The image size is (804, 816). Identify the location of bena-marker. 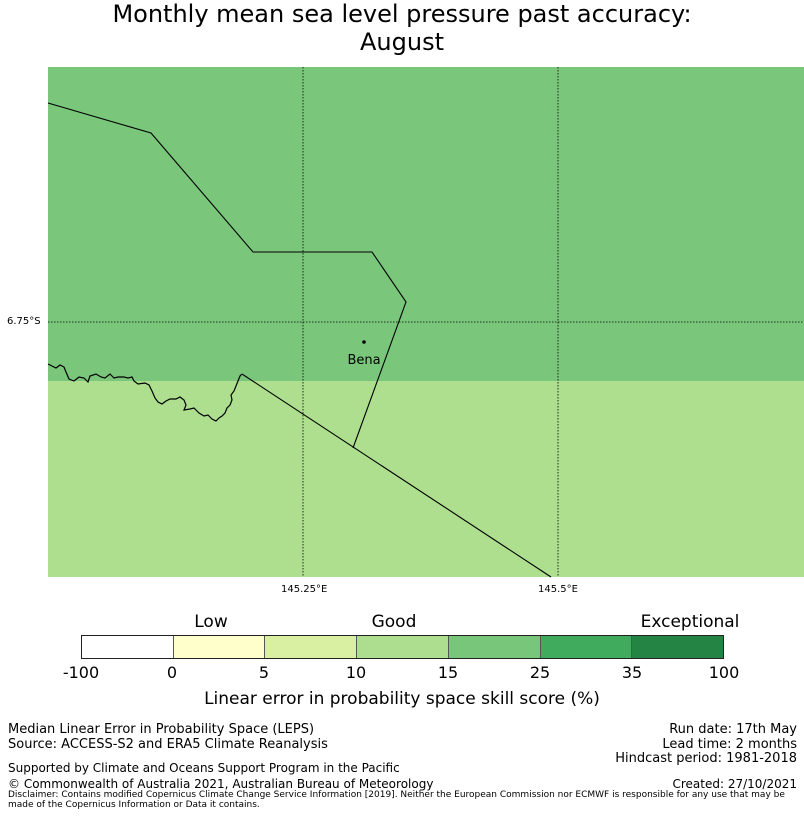
(364, 342).